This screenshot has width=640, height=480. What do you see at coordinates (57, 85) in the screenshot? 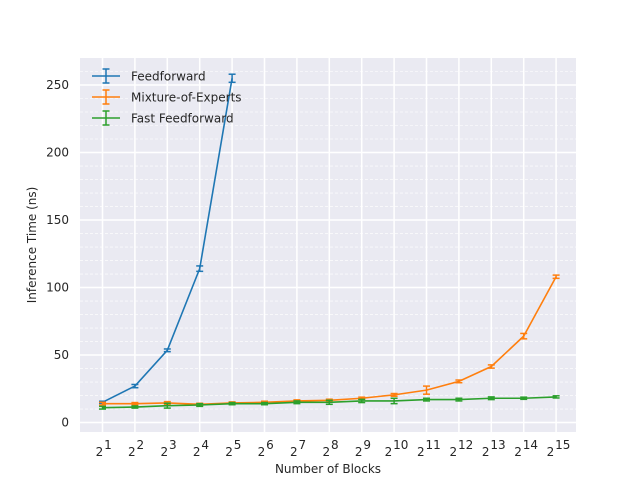
I see `y-tick-label: 250` at bounding box center [57, 85].